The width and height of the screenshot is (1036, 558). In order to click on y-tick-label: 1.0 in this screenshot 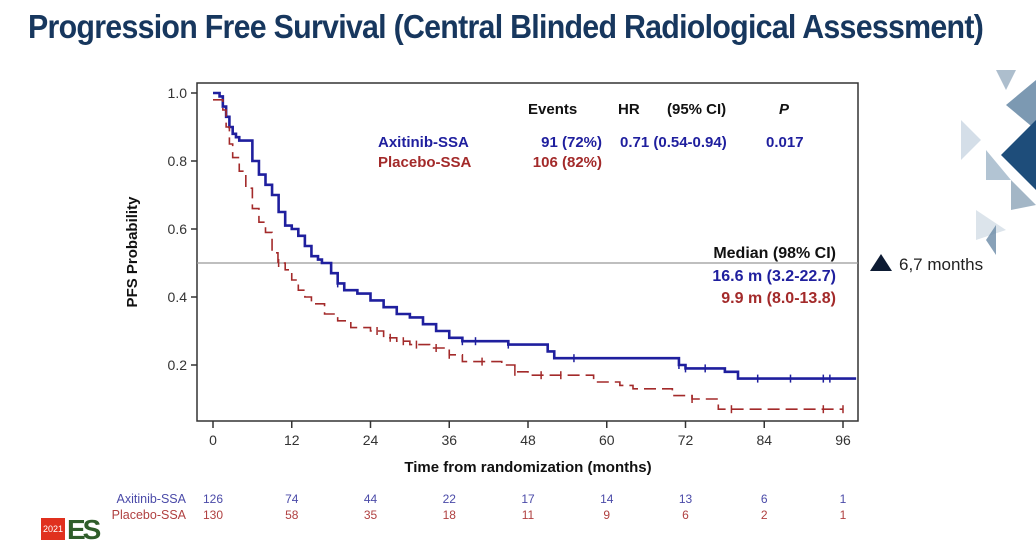, I will do `click(178, 93)`.